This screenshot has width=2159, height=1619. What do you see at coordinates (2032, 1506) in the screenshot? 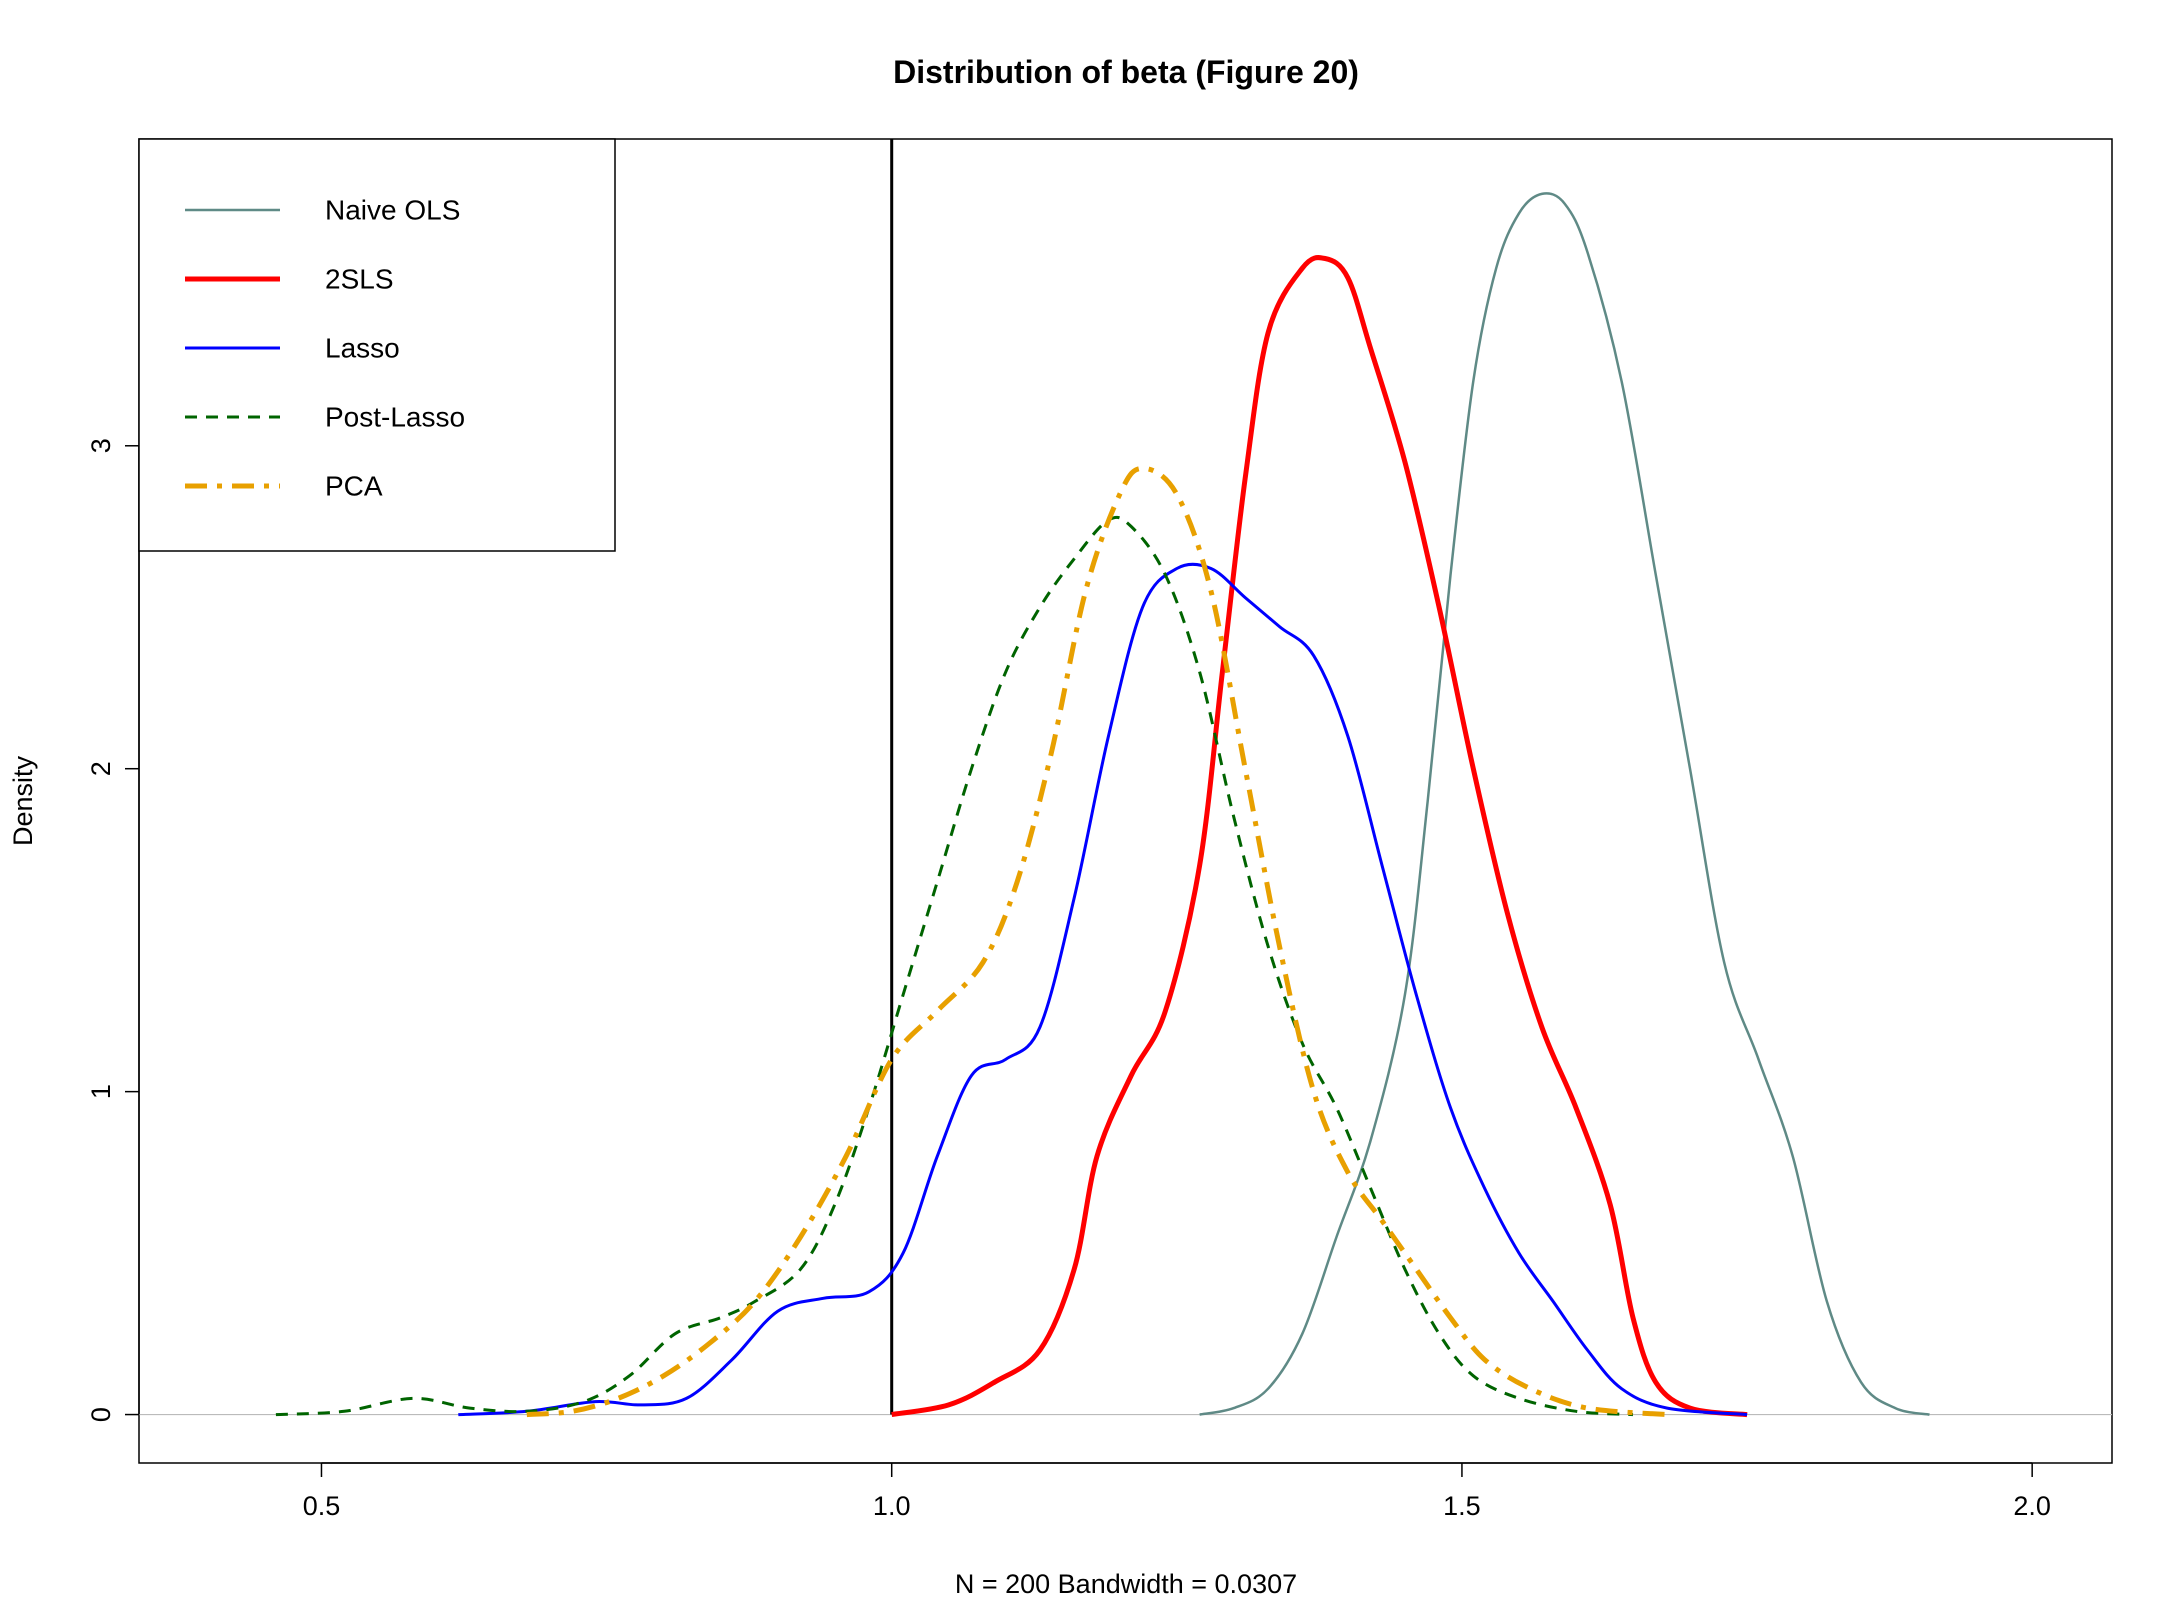
I see `x-tick-label: 2.0` at bounding box center [2032, 1506].